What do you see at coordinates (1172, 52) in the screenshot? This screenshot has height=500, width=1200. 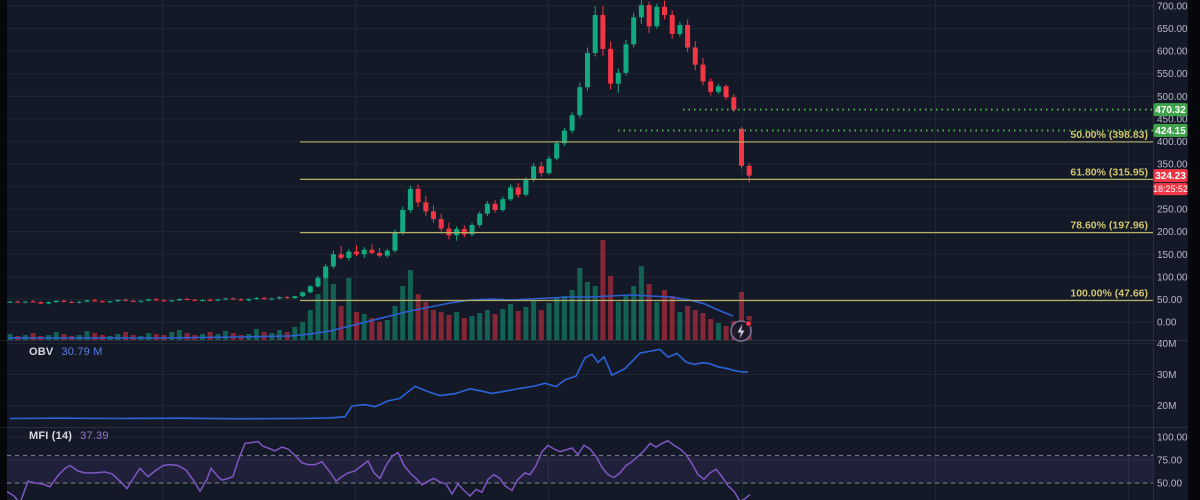 I see `price-axis-label: 600.00` at bounding box center [1172, 52].